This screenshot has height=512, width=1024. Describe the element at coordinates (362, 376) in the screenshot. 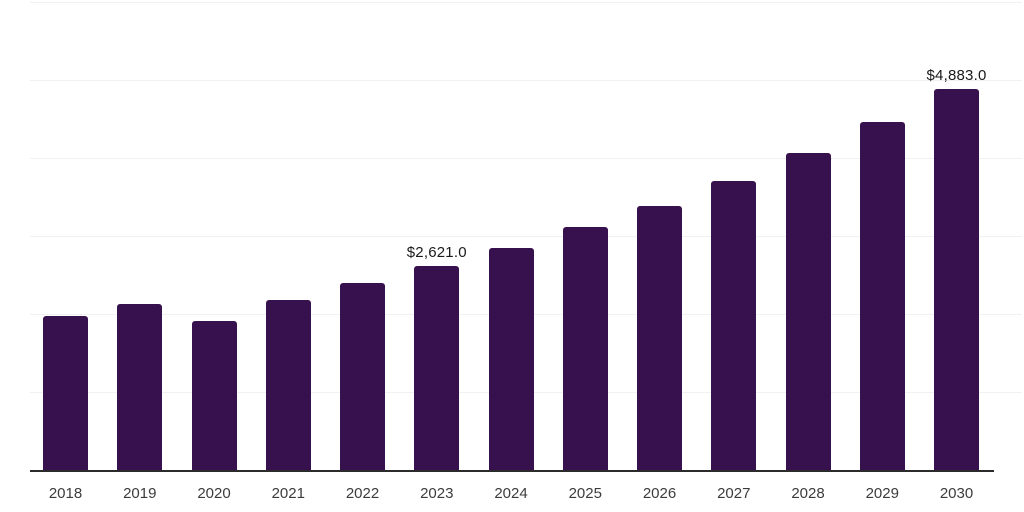

I see `bar-2022` at that location.